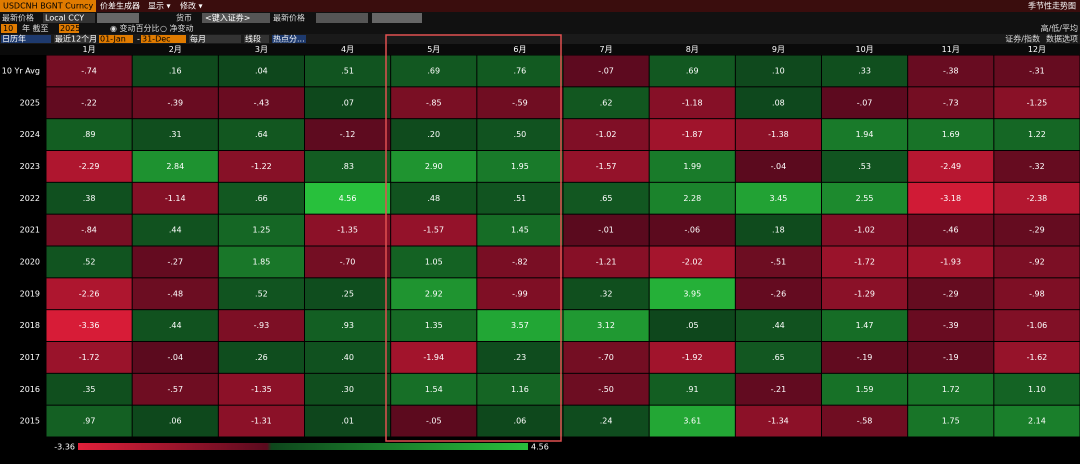  Describe the element at coordinates (692, 421) in the screenshot. I see `cell-value: 3.61` at that location.